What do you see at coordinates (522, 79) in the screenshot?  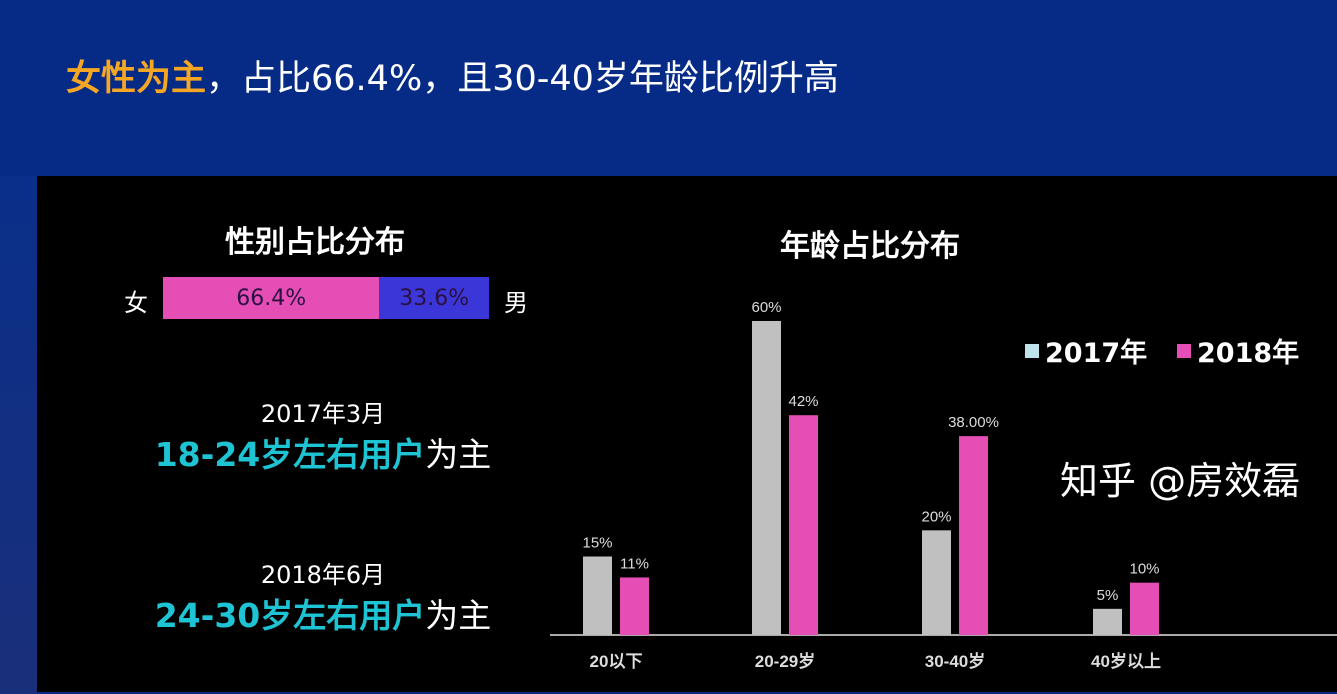 I see `headline-text: ，占比66.4%，且30-40岁年龄比例升高` at bounding box center [522, 79].